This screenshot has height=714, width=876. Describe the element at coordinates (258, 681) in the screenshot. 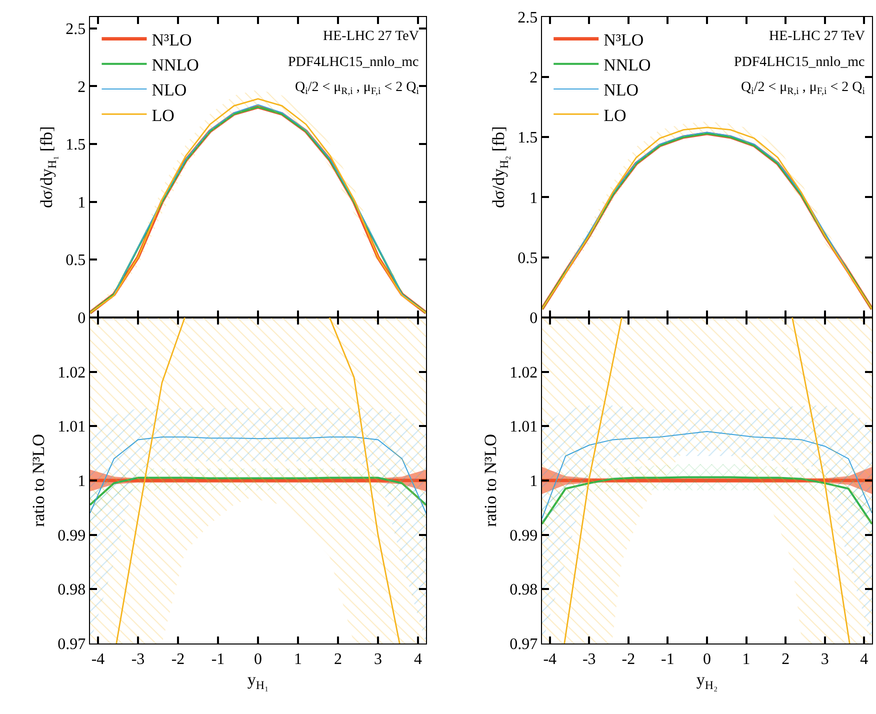

I see `x-axis-title: y$_{H₁}$` at that location.